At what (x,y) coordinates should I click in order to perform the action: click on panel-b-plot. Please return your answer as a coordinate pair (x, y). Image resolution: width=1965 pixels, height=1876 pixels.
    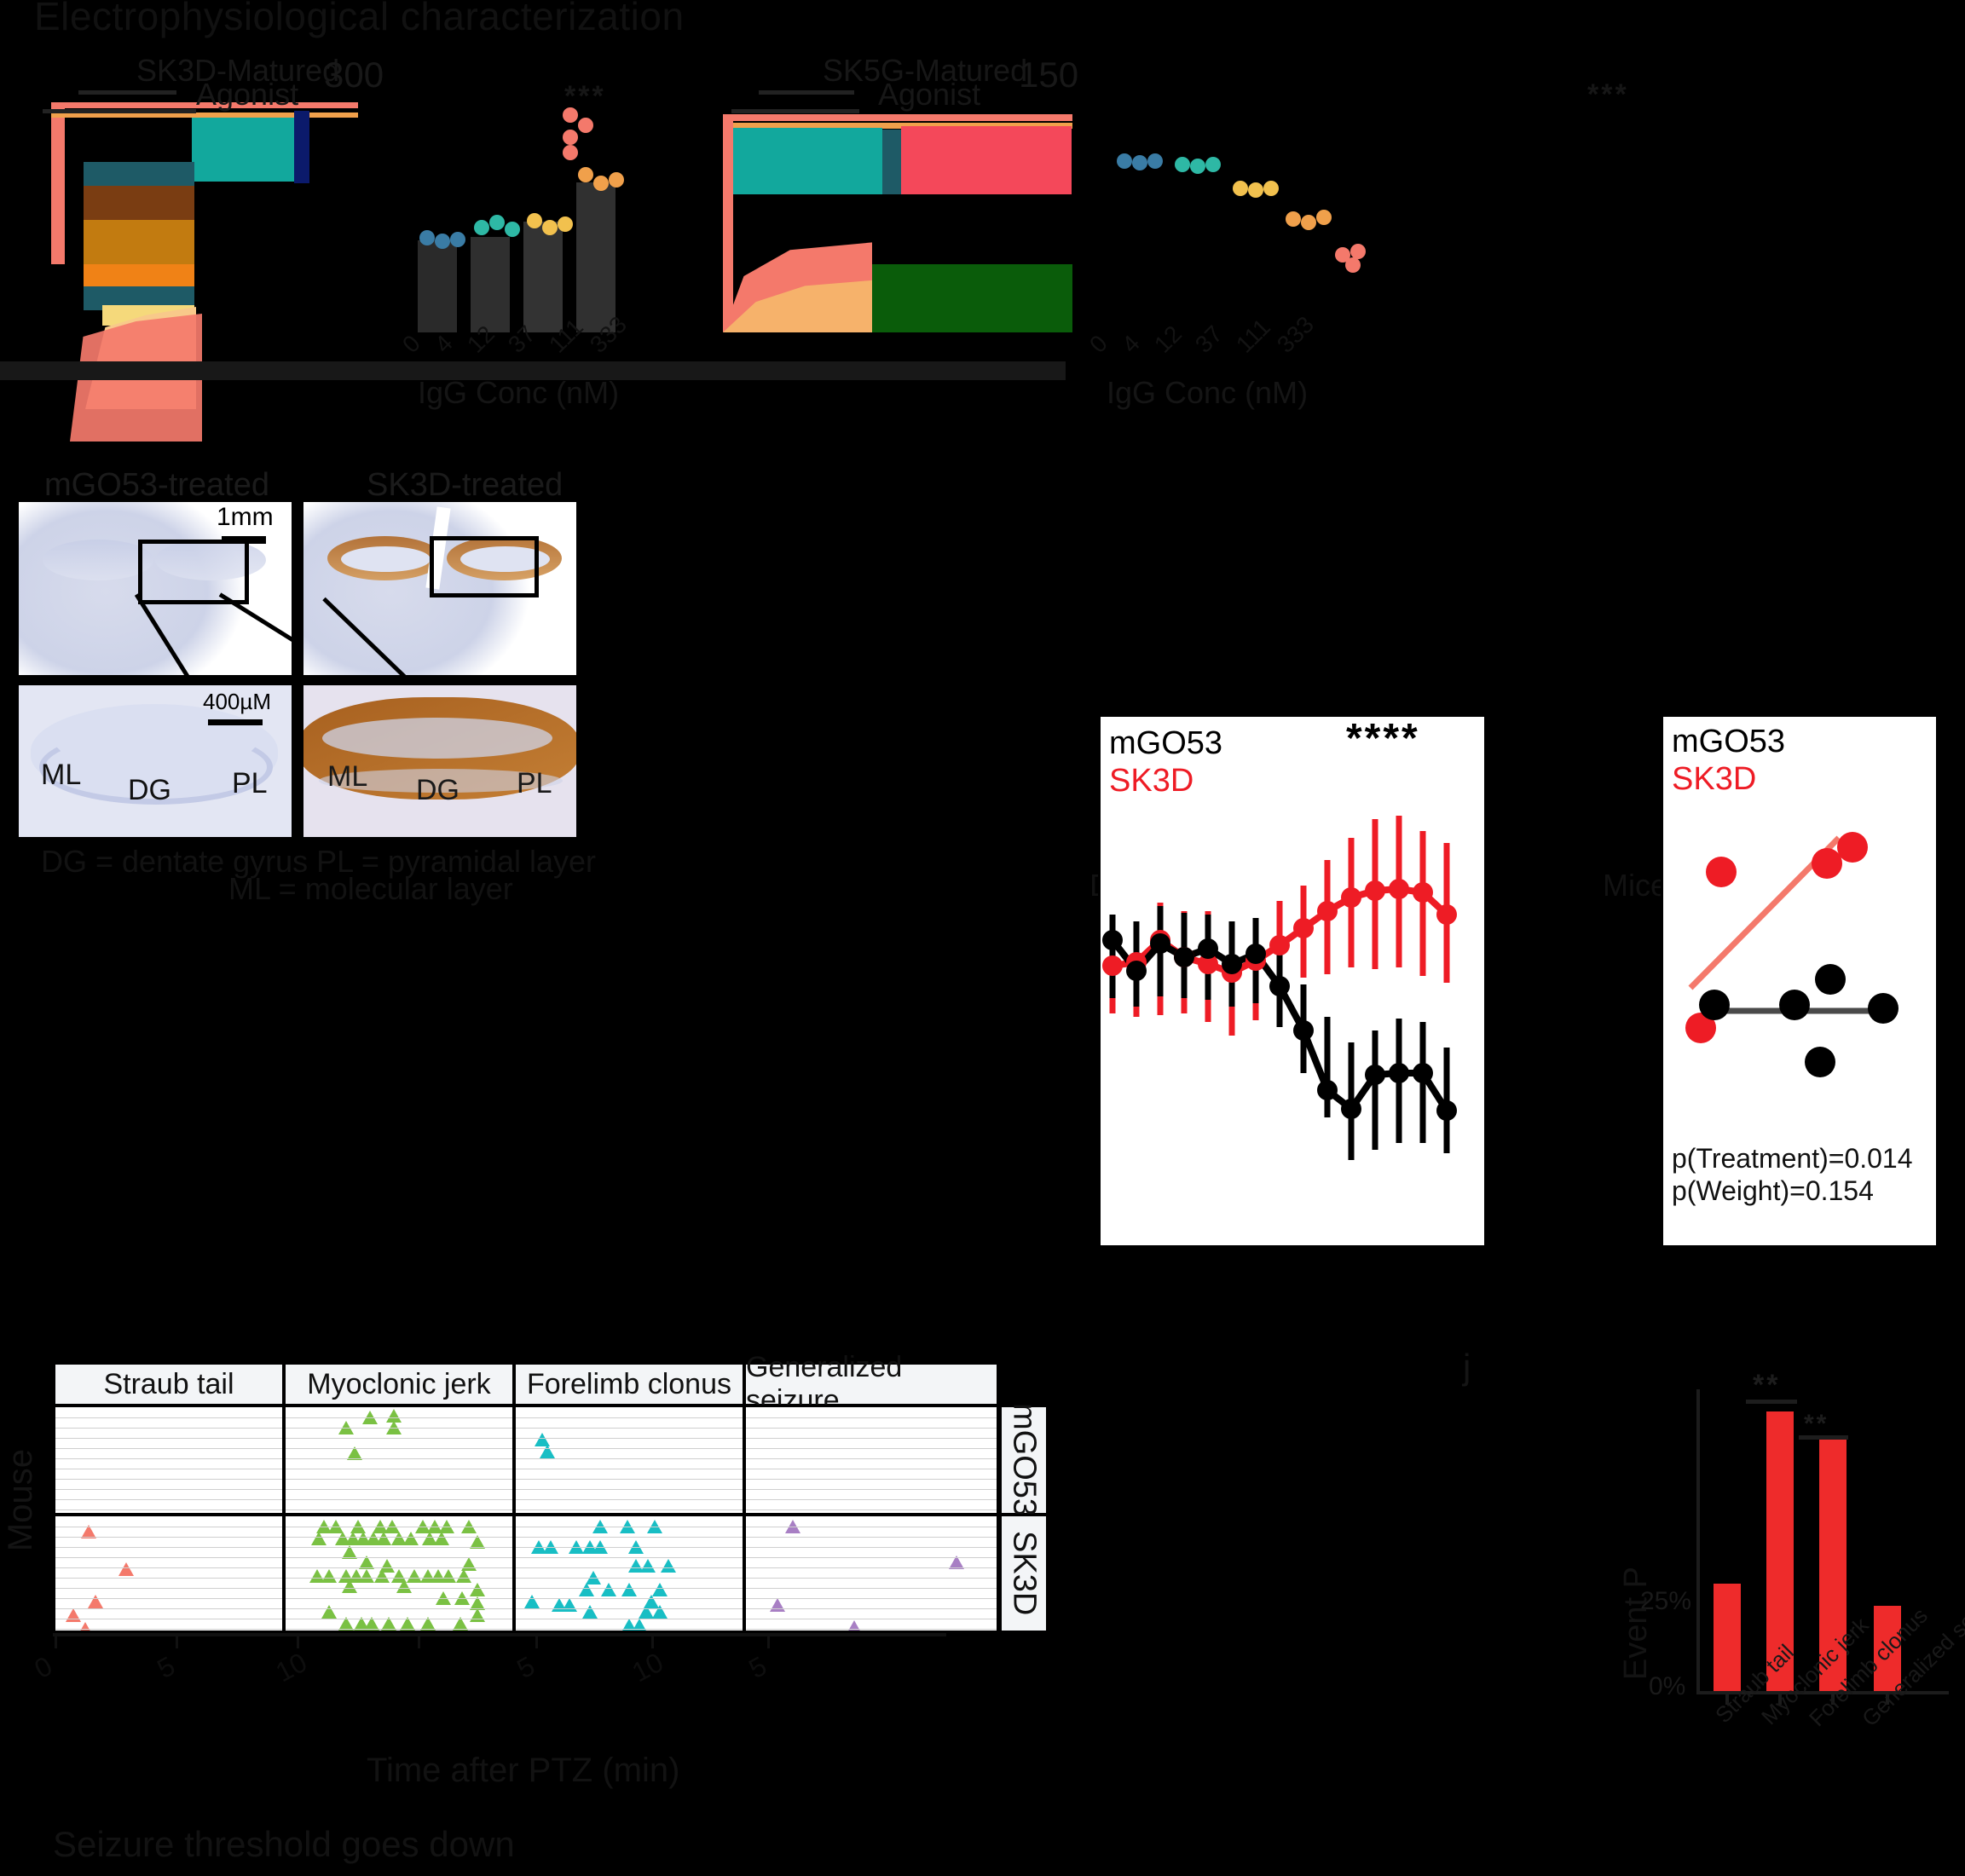
    Looking at the image, I should click on (545, 219).